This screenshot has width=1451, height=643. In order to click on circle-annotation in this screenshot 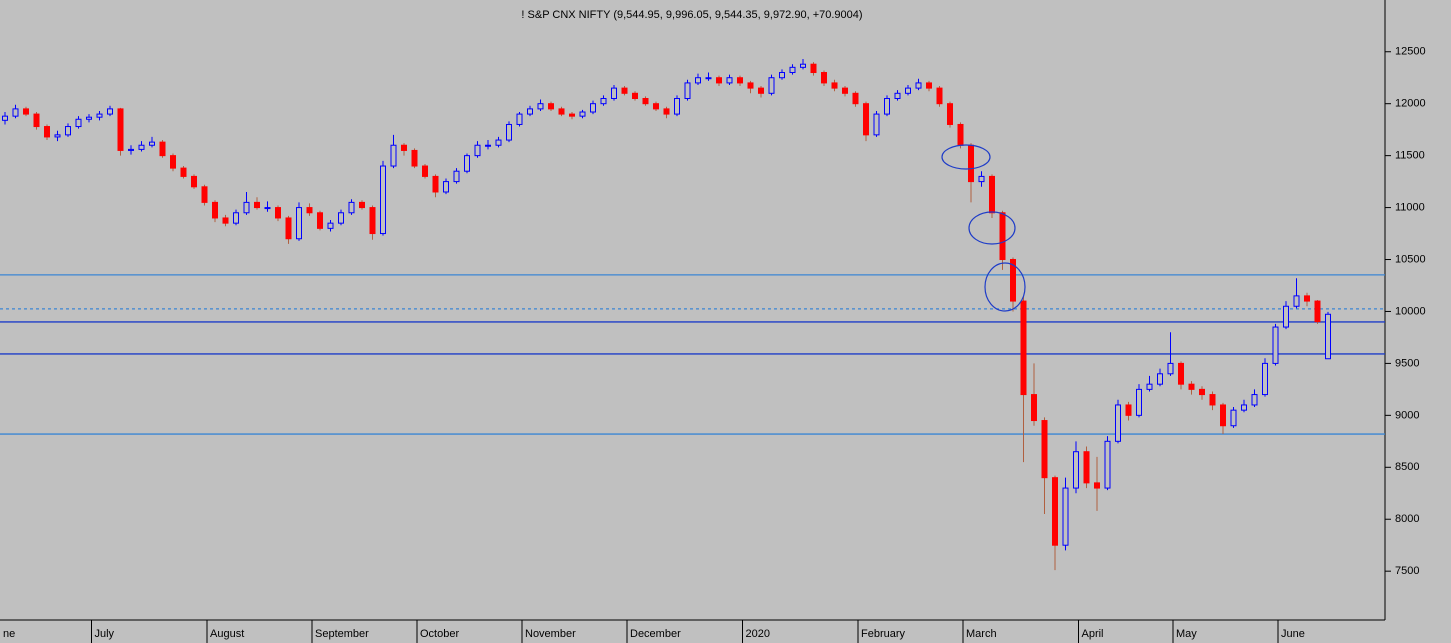, I will do `click(1005, 287)`.